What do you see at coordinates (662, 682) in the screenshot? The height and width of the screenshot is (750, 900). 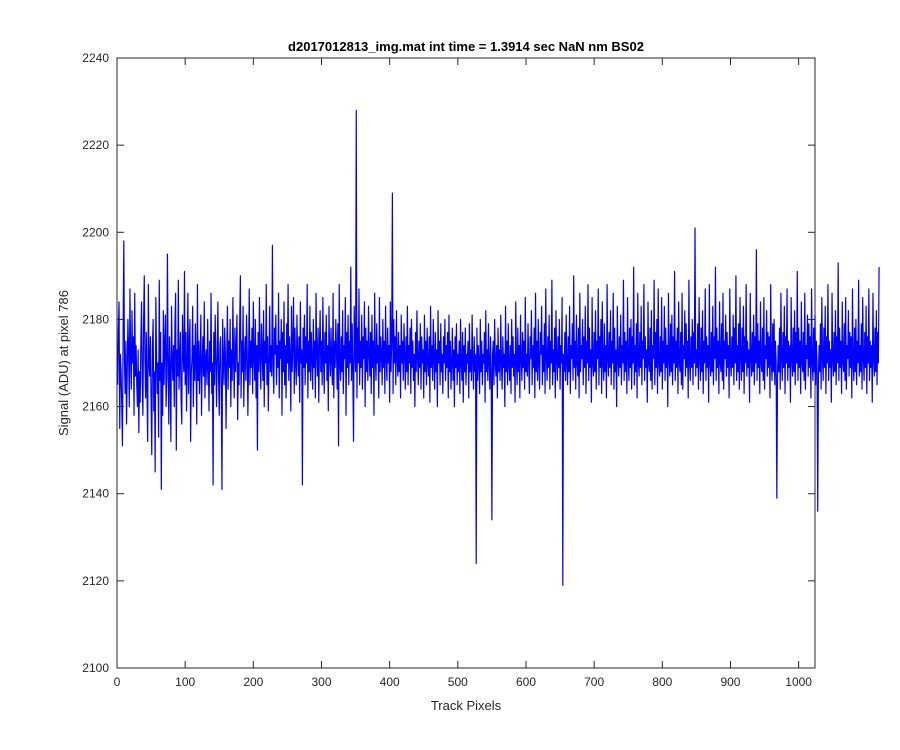 I see `x-tick-label: 800` at bounding box center [662, 682].